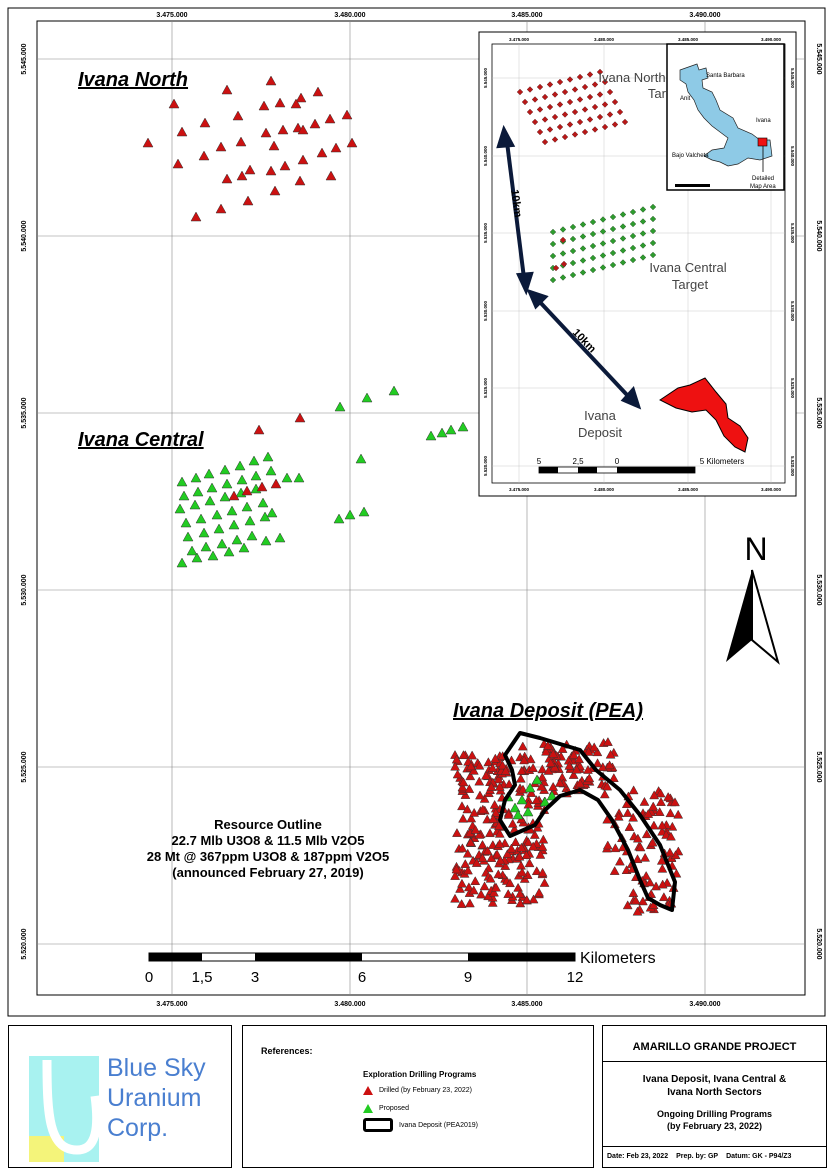 This screenshot has width=833, height=1168. Describe the element at coordinates (133, 80) in the screenshot. I see `sector-title-north: Ivana North` at that location.